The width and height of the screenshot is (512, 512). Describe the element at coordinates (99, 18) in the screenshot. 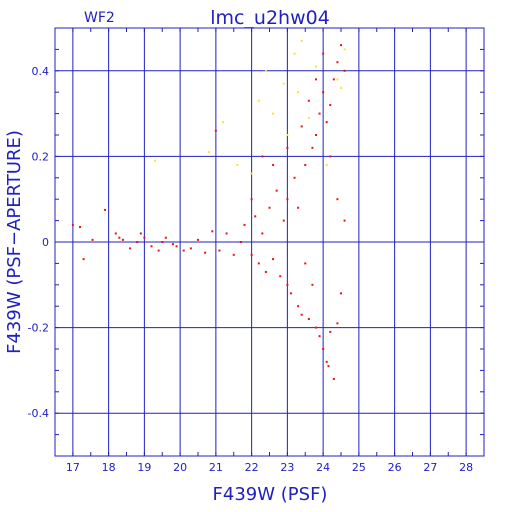

I see `panel-label: WF2` at that location.